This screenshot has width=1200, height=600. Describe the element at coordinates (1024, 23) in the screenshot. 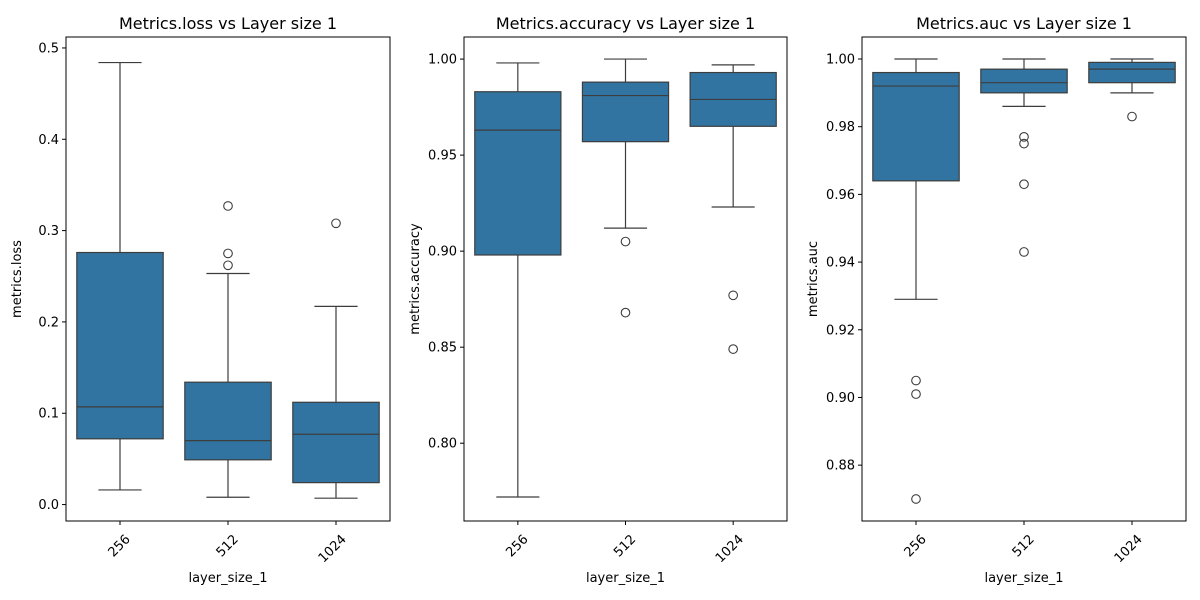

I see `chart-title: Metrics.auc vs Layer size 1` at that location.